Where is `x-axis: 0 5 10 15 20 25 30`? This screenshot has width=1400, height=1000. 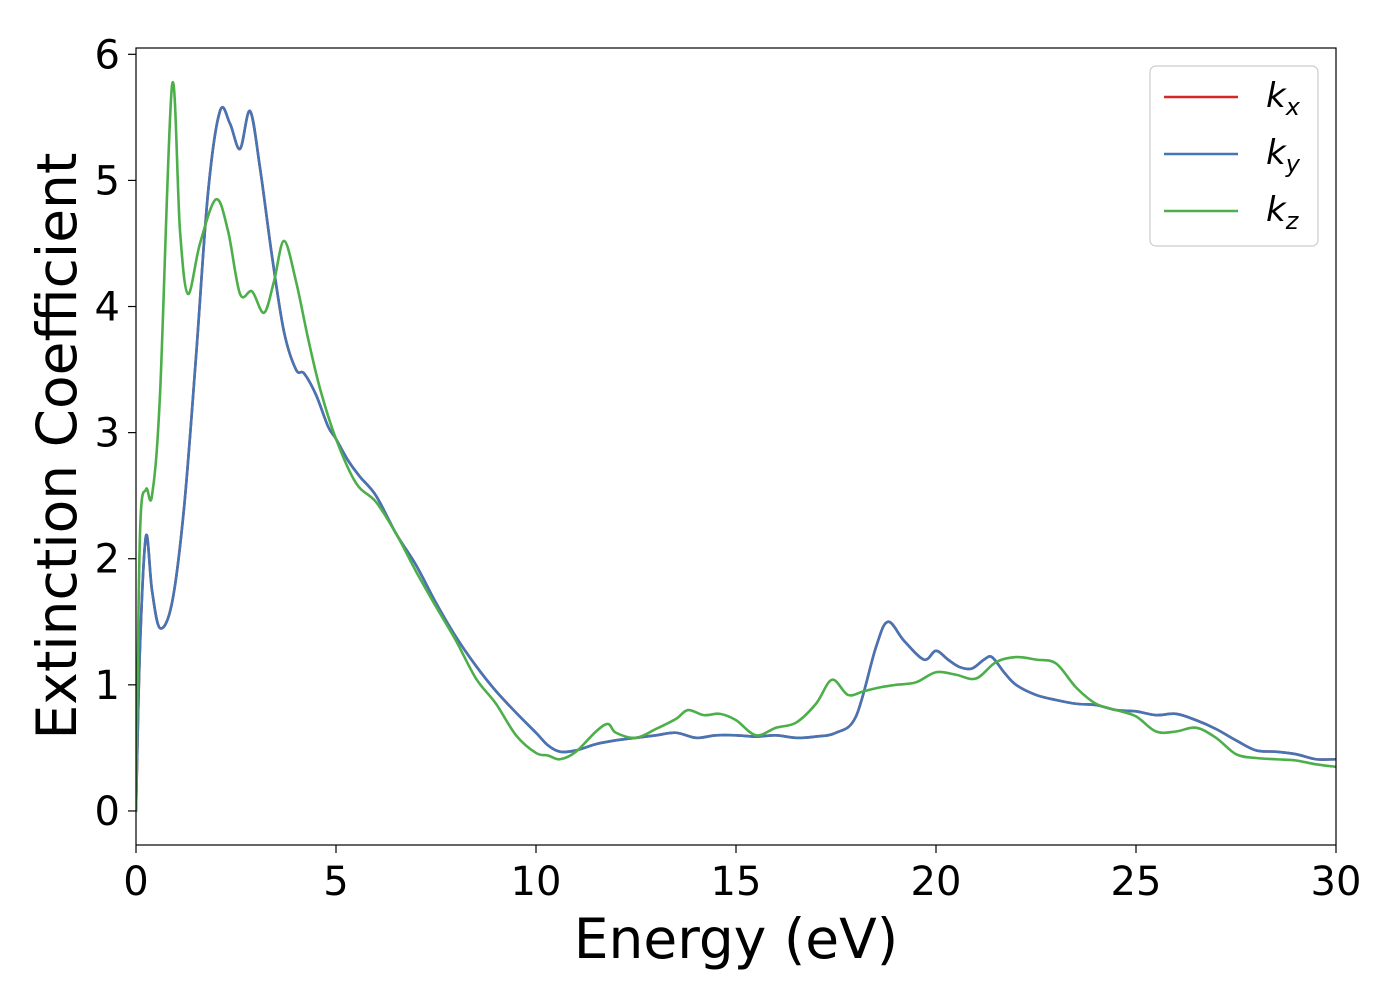
x-axis: 0 5 10 15 20 25 30 is located at coordinates (742, 875).